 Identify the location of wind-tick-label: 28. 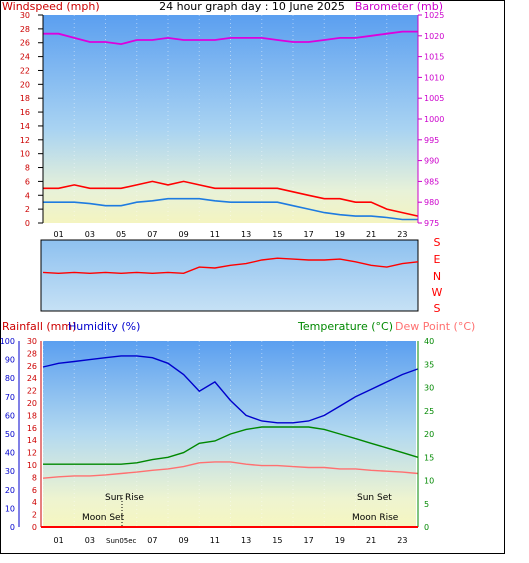
(25, 29).